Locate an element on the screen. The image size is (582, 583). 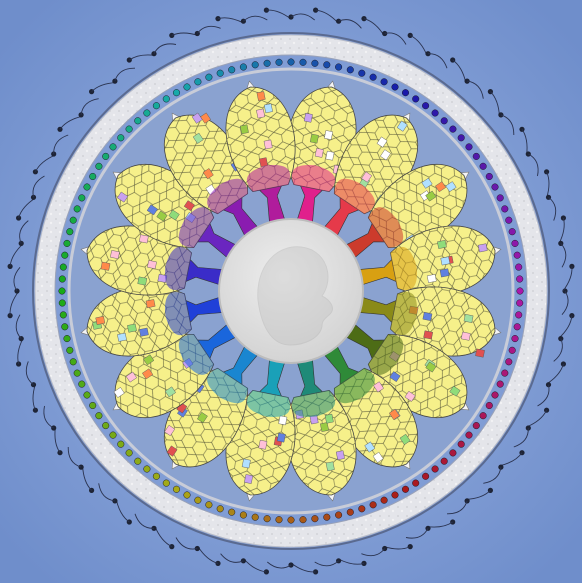
center-profile-relief is located at coordinates (295, 296).